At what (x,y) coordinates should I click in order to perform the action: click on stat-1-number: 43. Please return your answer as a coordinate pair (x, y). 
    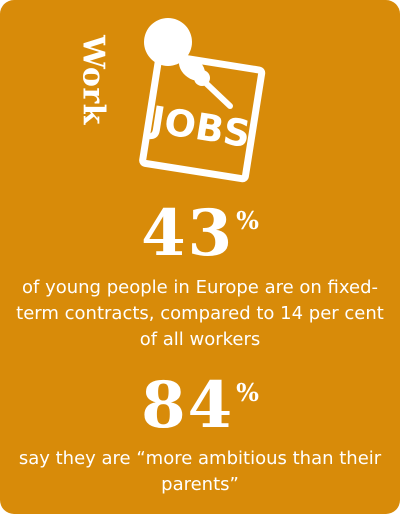
    Looking at the image, I should click on (188, 233).